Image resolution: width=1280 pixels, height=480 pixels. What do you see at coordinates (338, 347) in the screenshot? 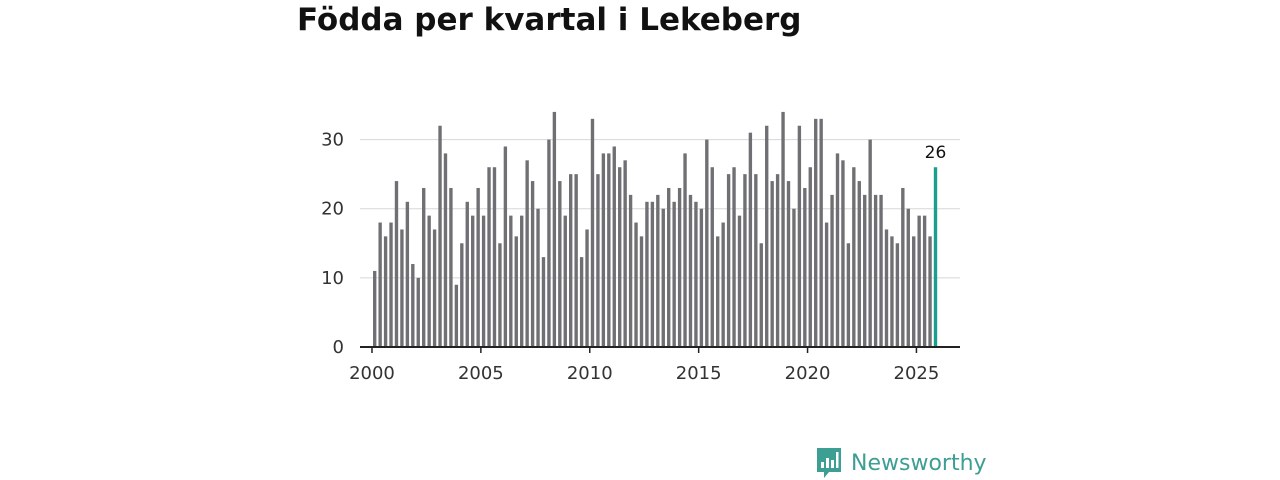
I see `y-tick-label: 0` at bounding box center [338, 347].